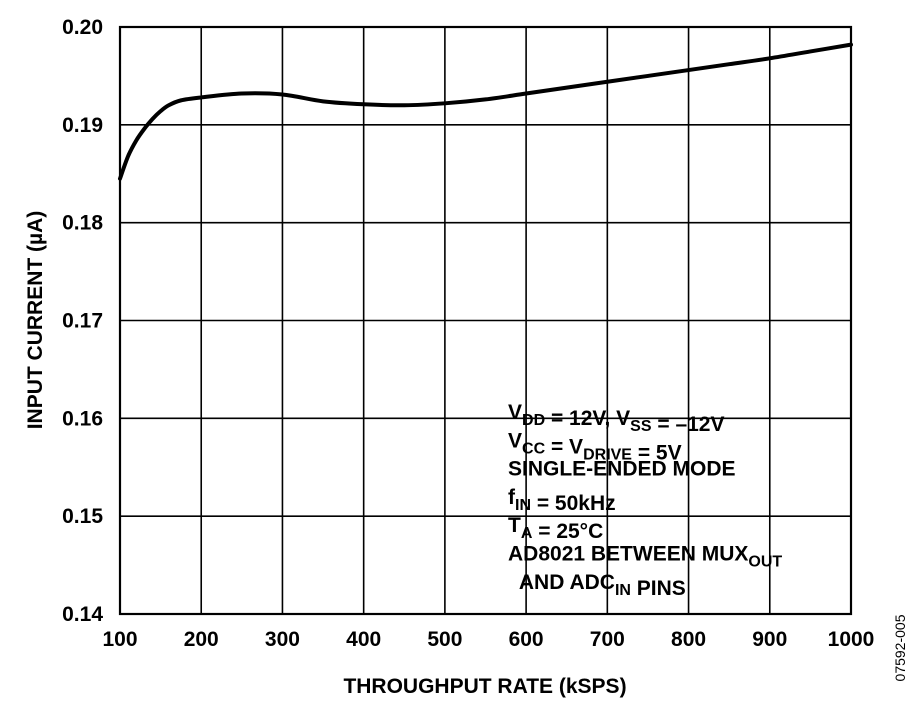  Describe the element at coordinates (900, 647) in the screenshot. I see `figure-code: 07592-005` at that location.